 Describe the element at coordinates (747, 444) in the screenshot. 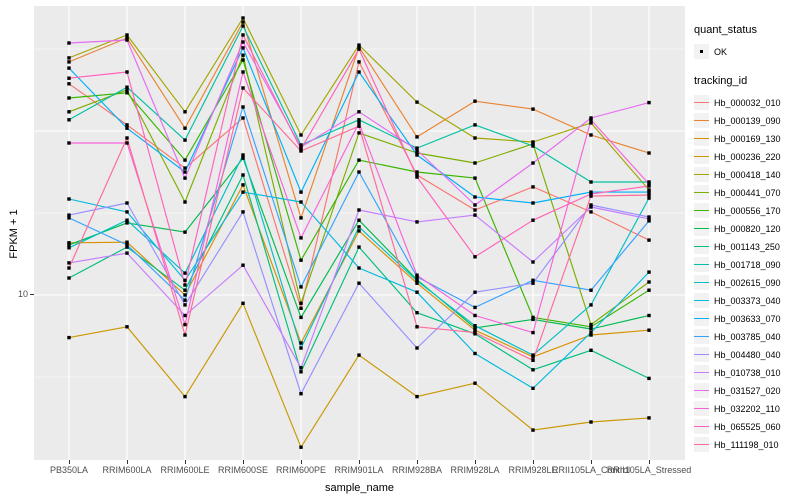

I see `legend-tracking-id-item: Hb_111198_010` at that location.